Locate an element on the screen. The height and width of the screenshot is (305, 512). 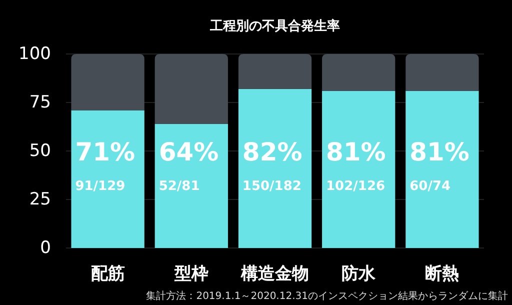
data-label: 71% 91/129 is located at coordinates (105, 166).